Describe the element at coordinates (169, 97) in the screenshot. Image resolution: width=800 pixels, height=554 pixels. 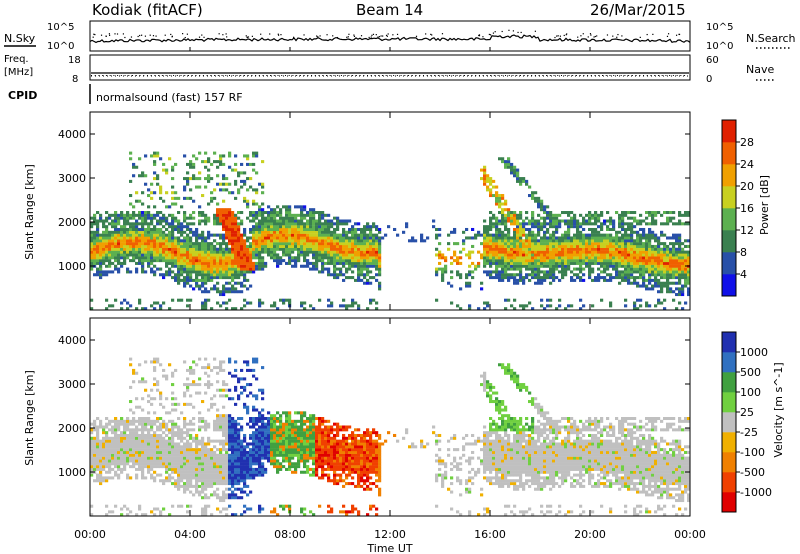
I see `cpid-text: normalsound (fast) 157 RF` at that location.